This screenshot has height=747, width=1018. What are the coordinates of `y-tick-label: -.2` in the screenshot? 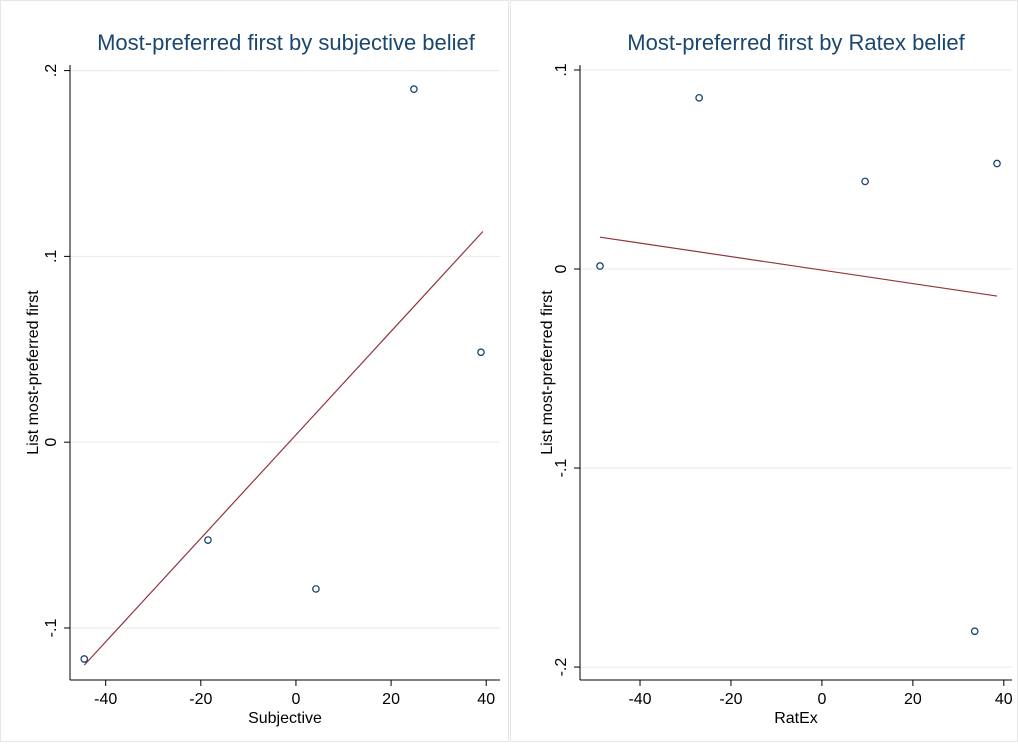 It's located at (561, 667).